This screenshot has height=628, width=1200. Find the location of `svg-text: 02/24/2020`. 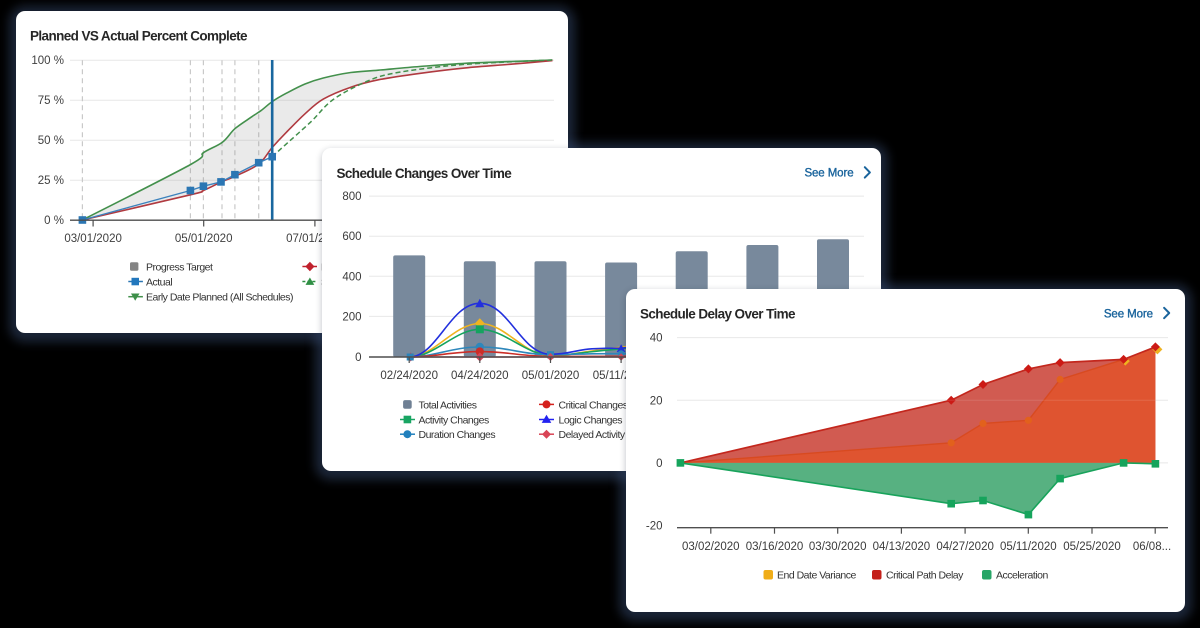

svg-text: 02/24/2020 is located at coordinates (409, 376).